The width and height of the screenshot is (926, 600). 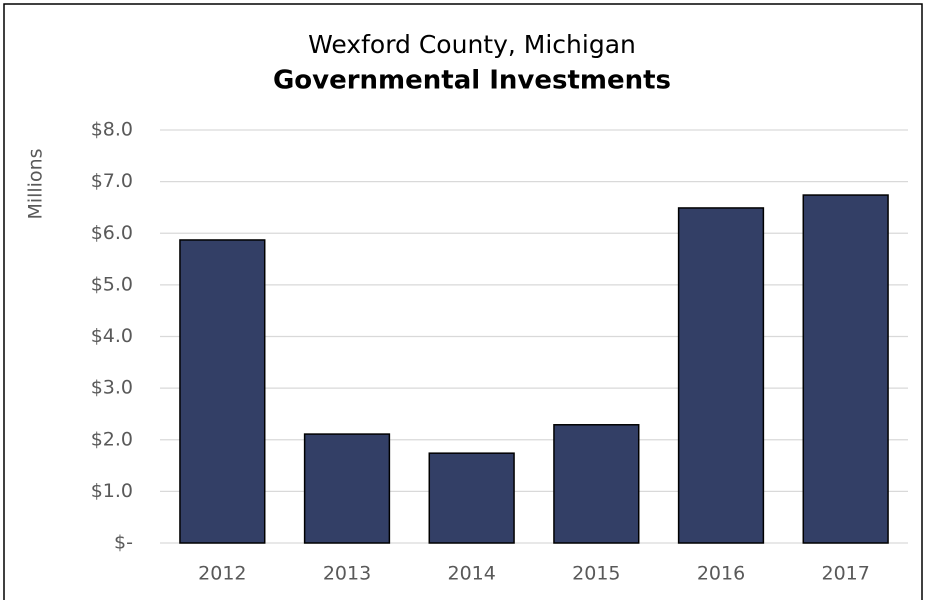 What do you see at coordinates (471, 574) in the screenshot?
I see `x-tick-label: 2014` at bounding box center [471, 574].